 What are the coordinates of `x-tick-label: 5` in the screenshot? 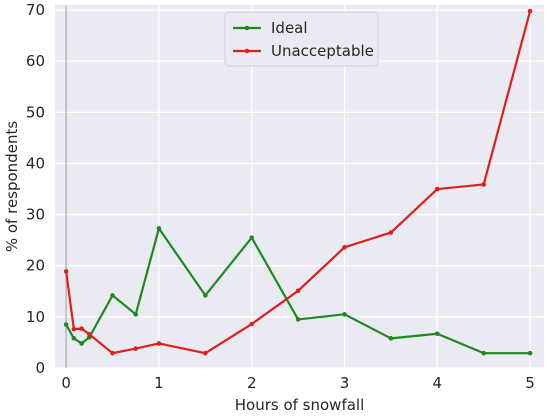 It's located at (530, 383).